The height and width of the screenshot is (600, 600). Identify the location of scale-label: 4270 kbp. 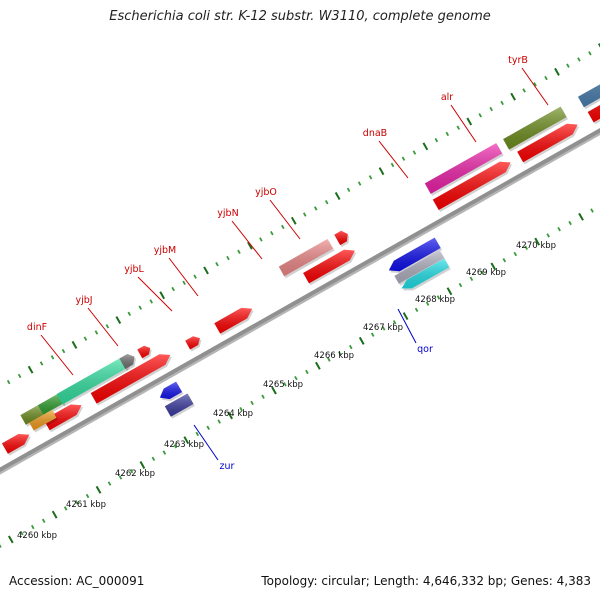
(536, 246).